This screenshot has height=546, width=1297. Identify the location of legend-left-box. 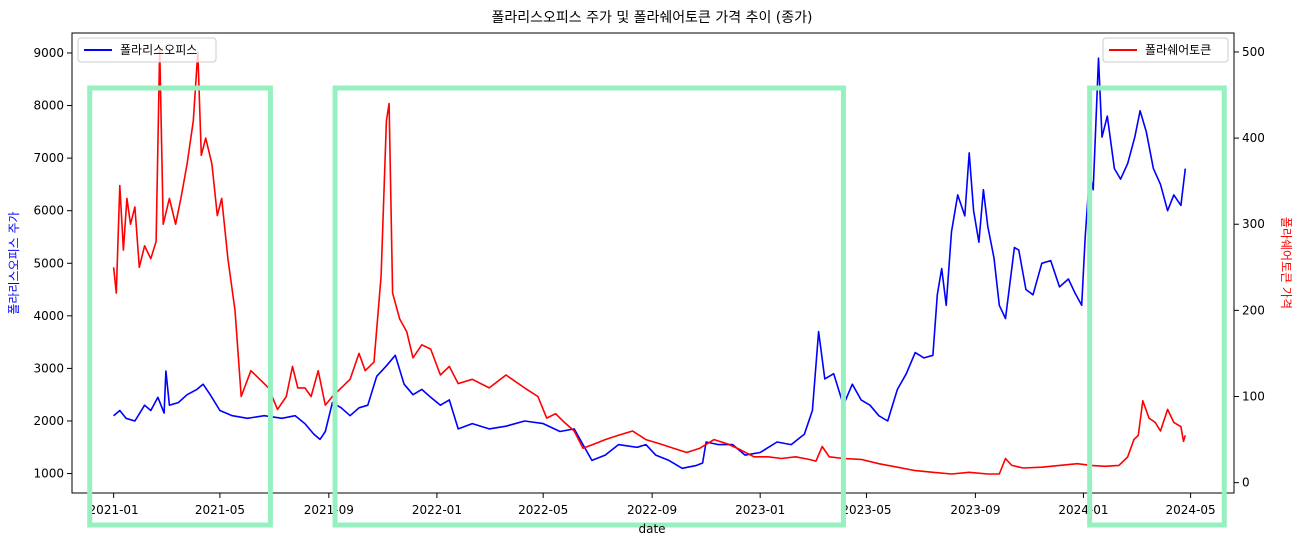
(147, 50).